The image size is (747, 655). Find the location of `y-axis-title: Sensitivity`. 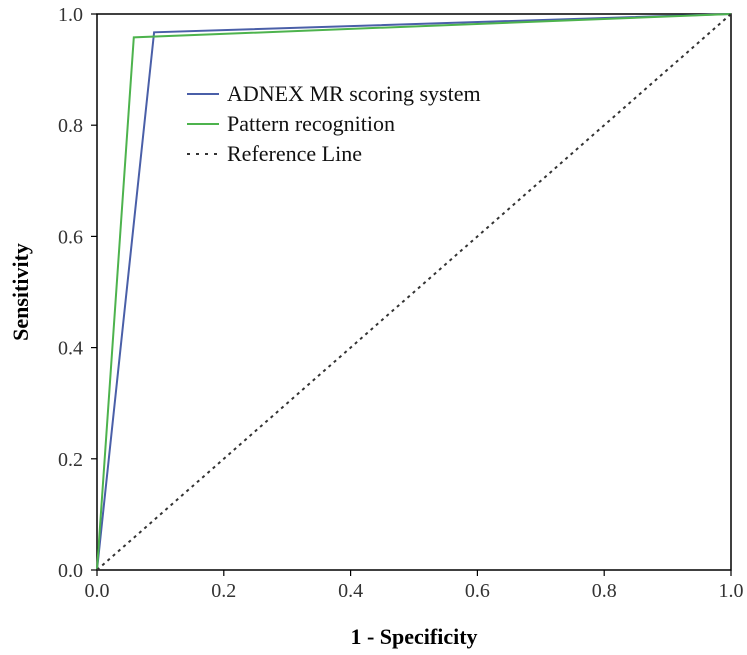

y-axis-title: Sensitivity is located at coordinates (20, 292).